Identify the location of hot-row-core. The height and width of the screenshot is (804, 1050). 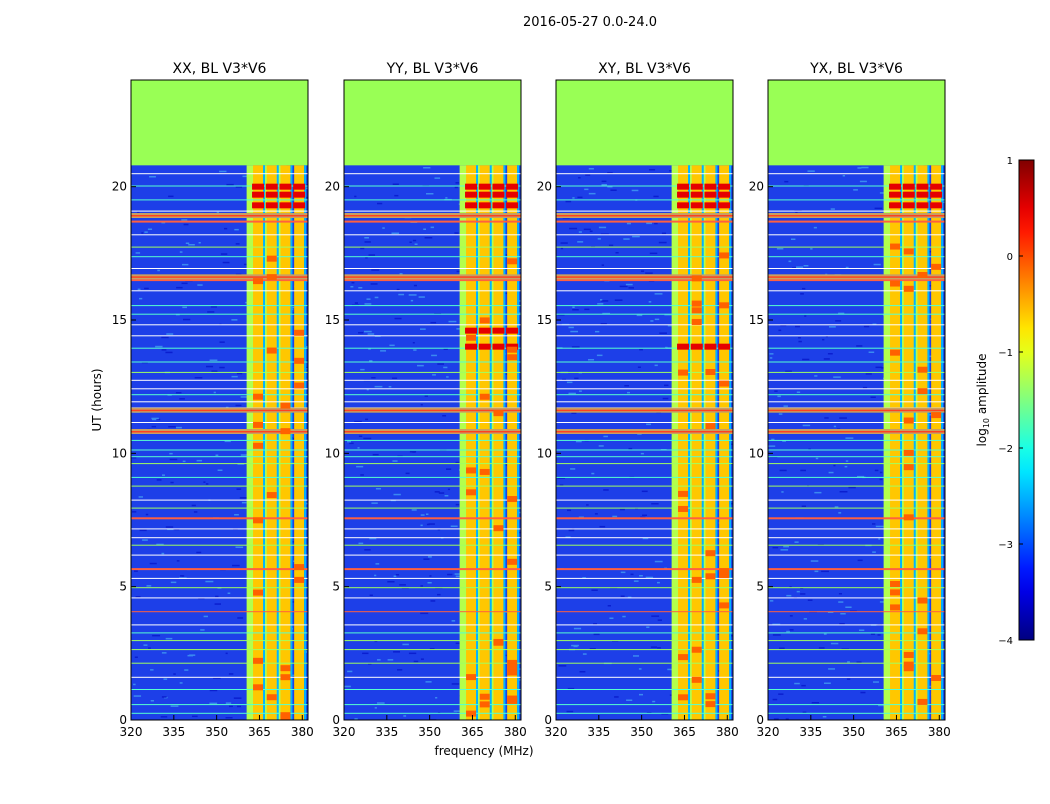
(856, 432).